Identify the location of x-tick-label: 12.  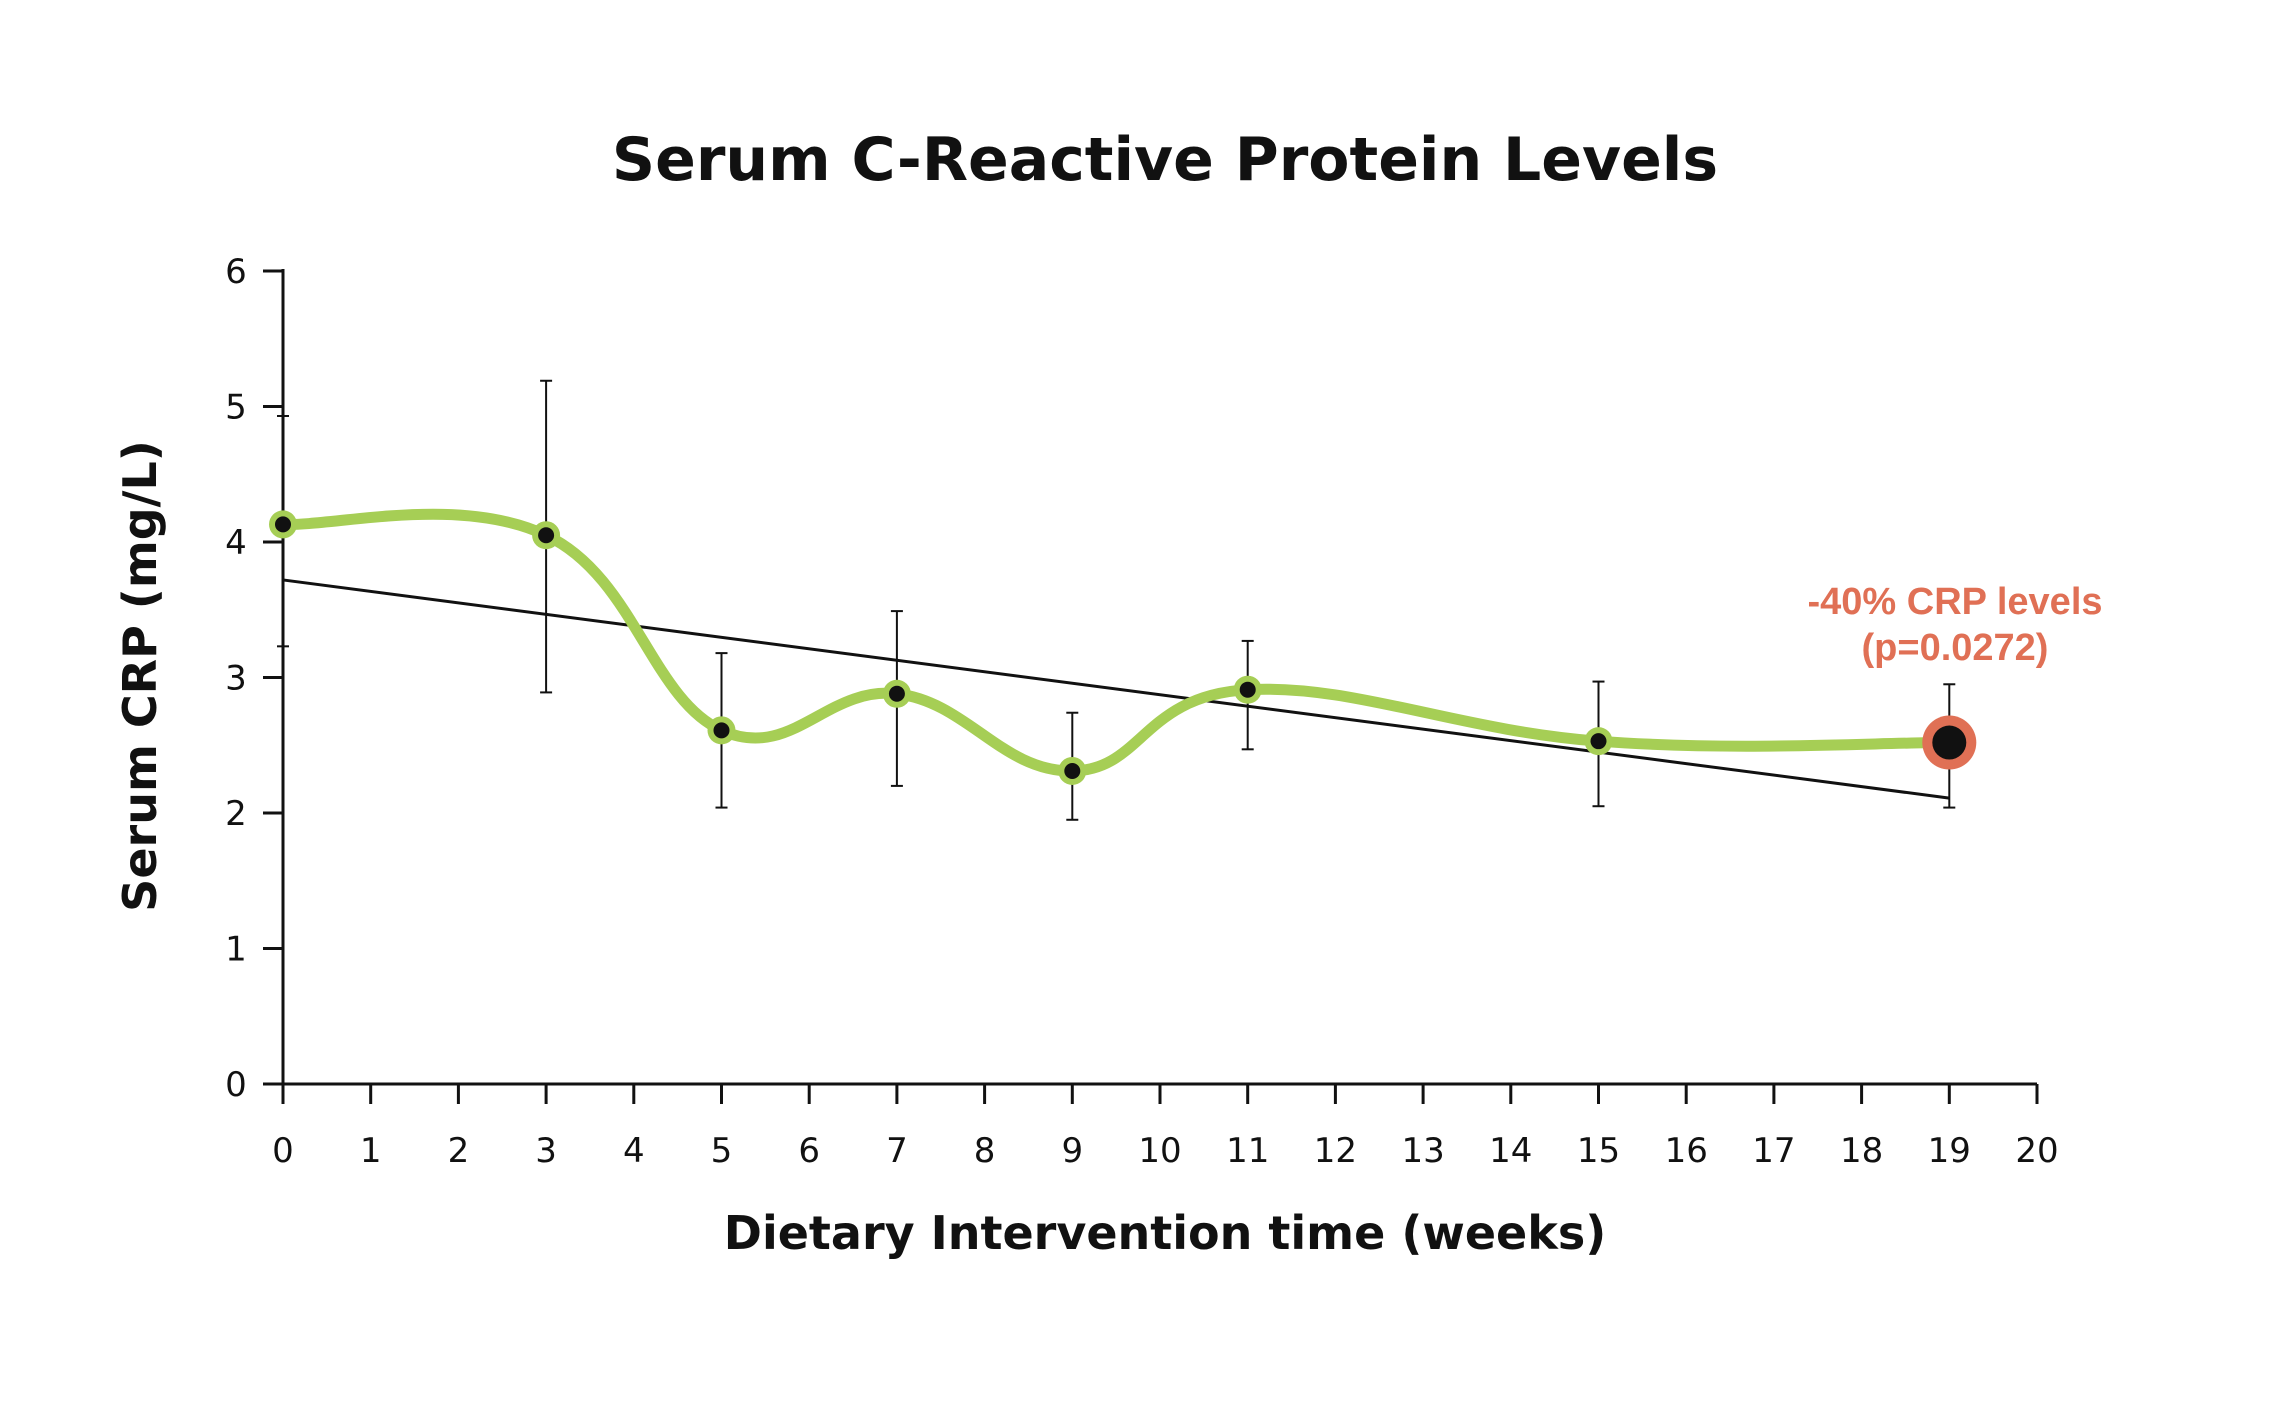
(1335, 1151).